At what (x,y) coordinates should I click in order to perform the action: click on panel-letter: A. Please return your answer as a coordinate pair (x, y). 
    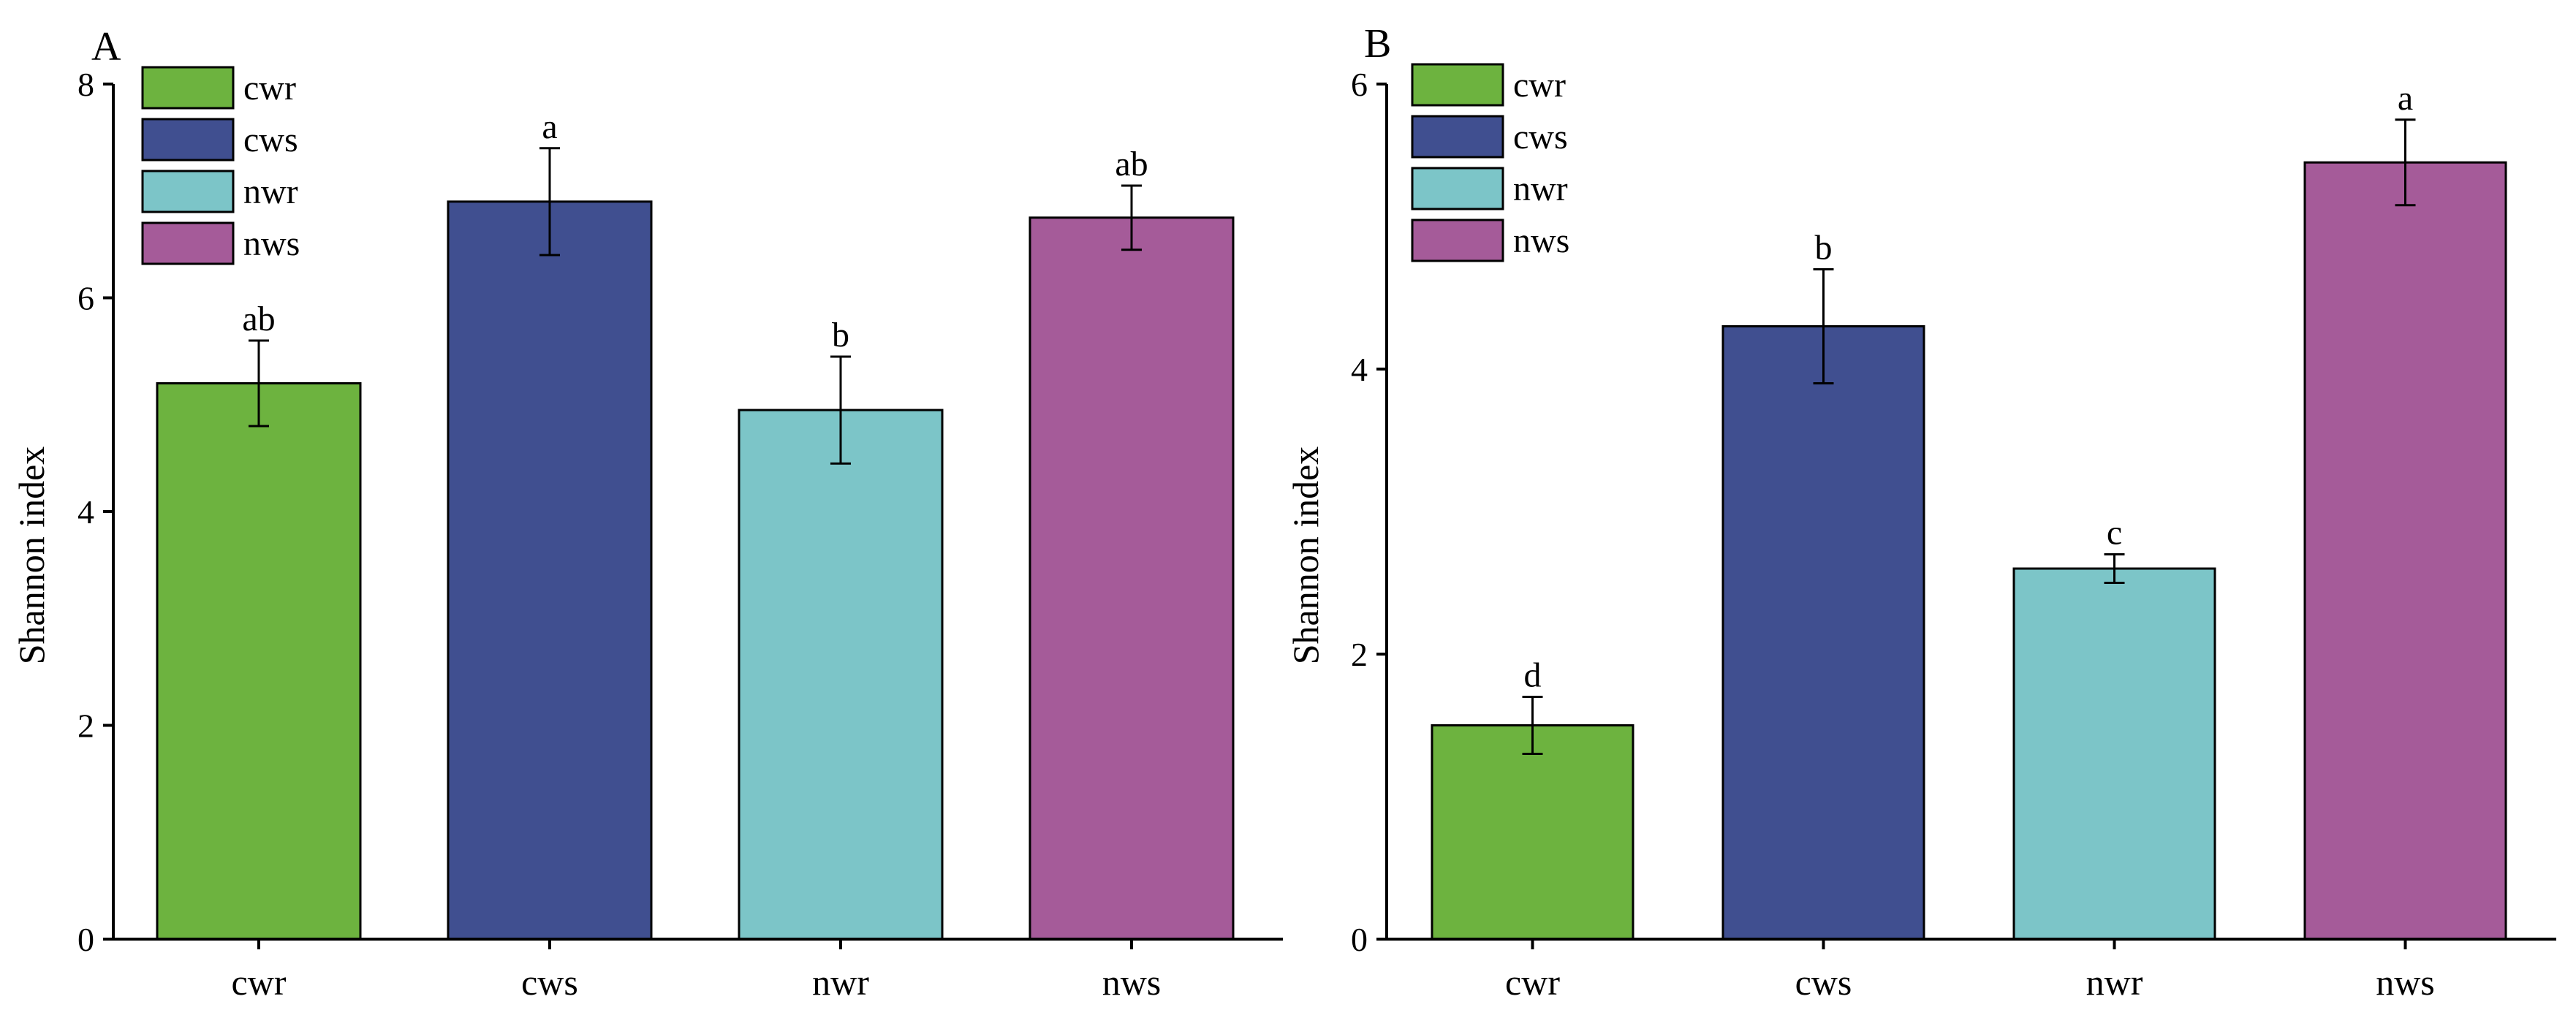
    Looking at the image, I should click on (106, 46).